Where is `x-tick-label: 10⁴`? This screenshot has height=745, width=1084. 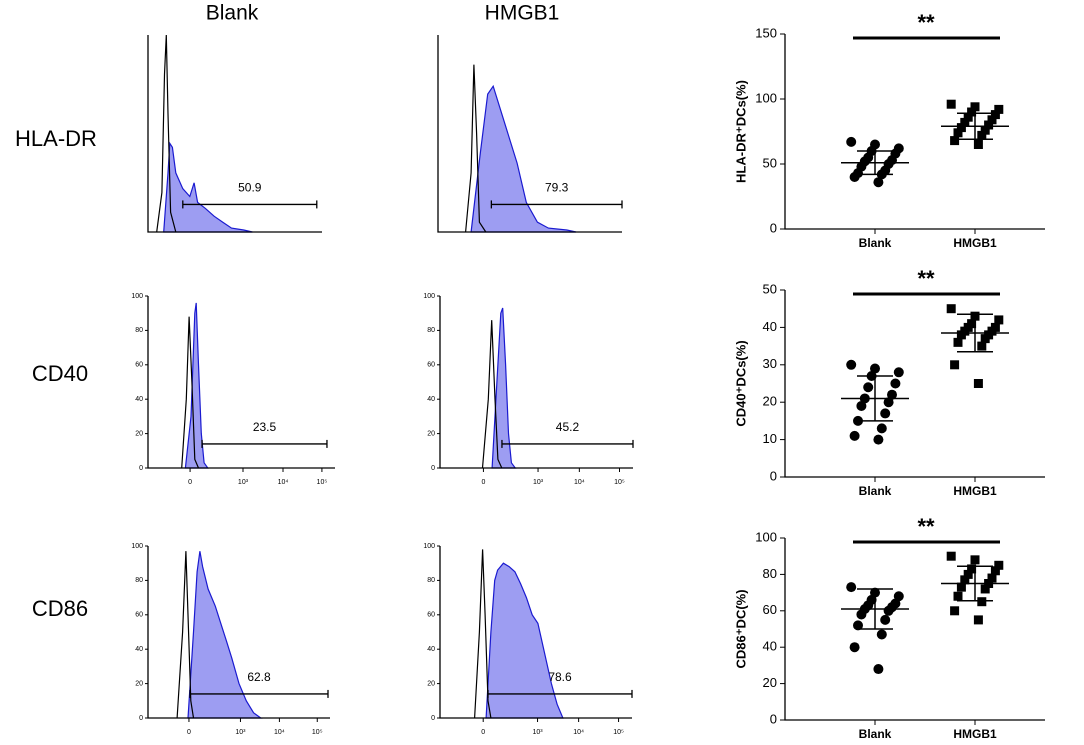
x-tick-label: 10⁴ is located at coordinates (578, 732).